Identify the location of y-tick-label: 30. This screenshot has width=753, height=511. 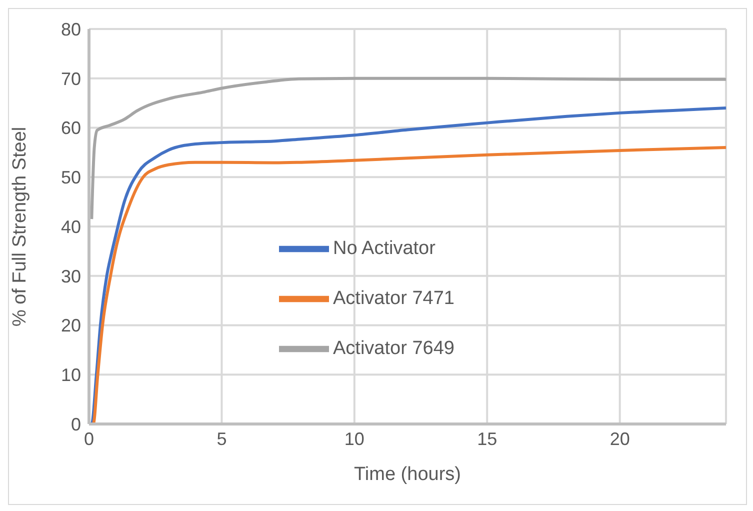
(70, 276).